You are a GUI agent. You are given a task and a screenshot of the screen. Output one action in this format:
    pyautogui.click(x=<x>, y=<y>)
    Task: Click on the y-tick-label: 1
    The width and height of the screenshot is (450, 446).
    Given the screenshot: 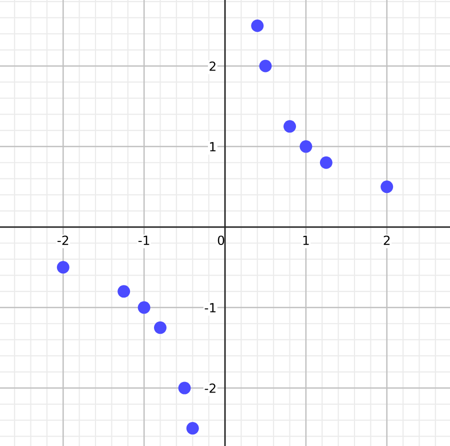 What is the action you would take?
    pyautogui.click(x=213, y=147)
    